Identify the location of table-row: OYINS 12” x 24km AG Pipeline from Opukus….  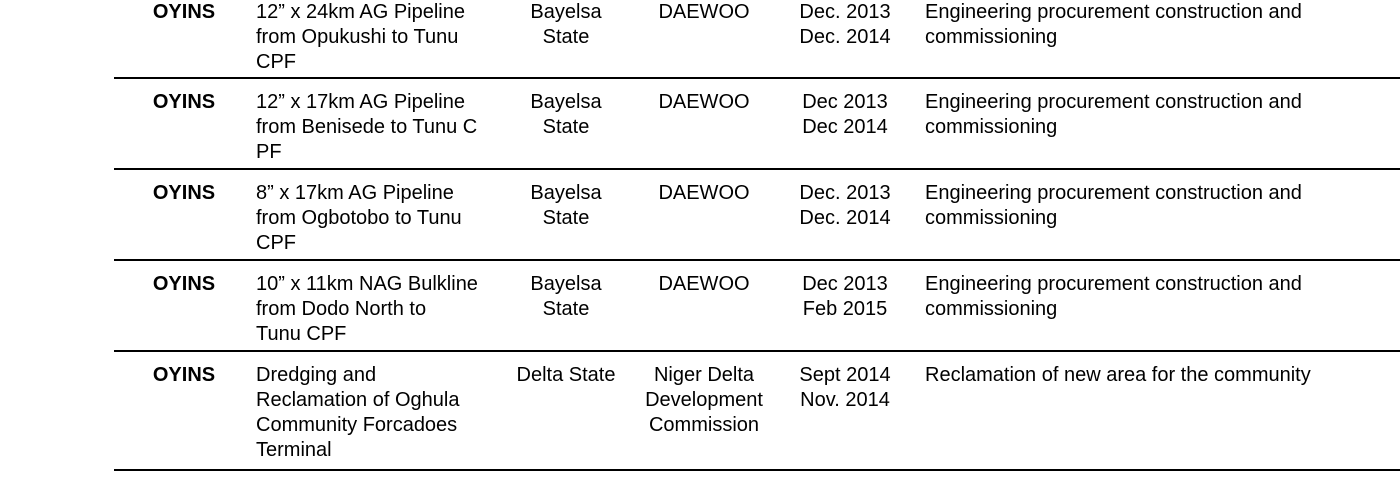
(757, 39).